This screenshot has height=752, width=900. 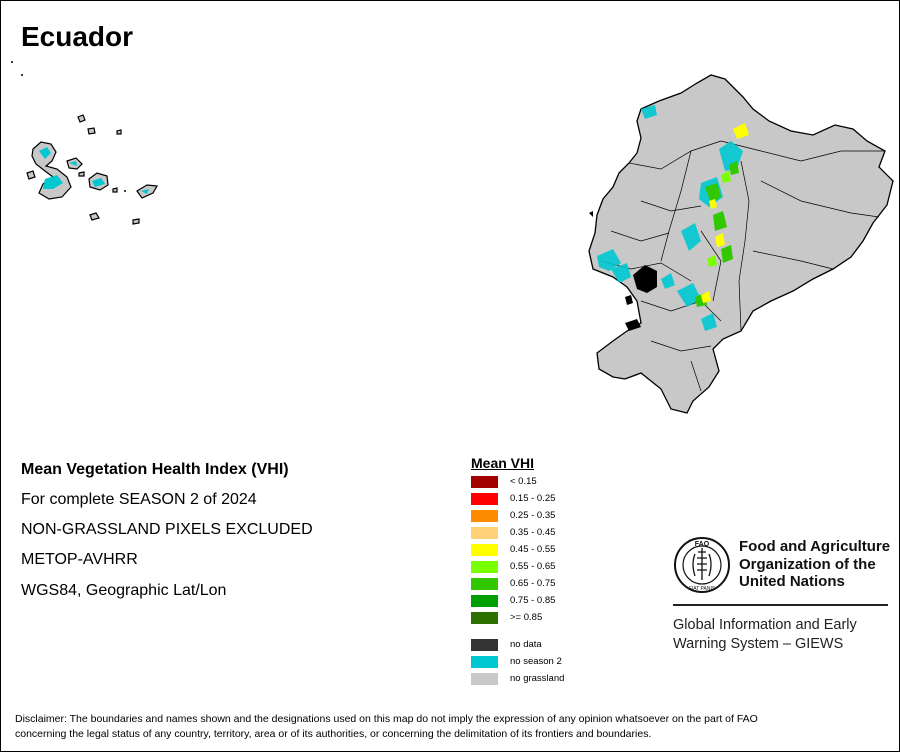 I want to click on giews-name-line: Global Information and Early, so click(x=765, y=625).